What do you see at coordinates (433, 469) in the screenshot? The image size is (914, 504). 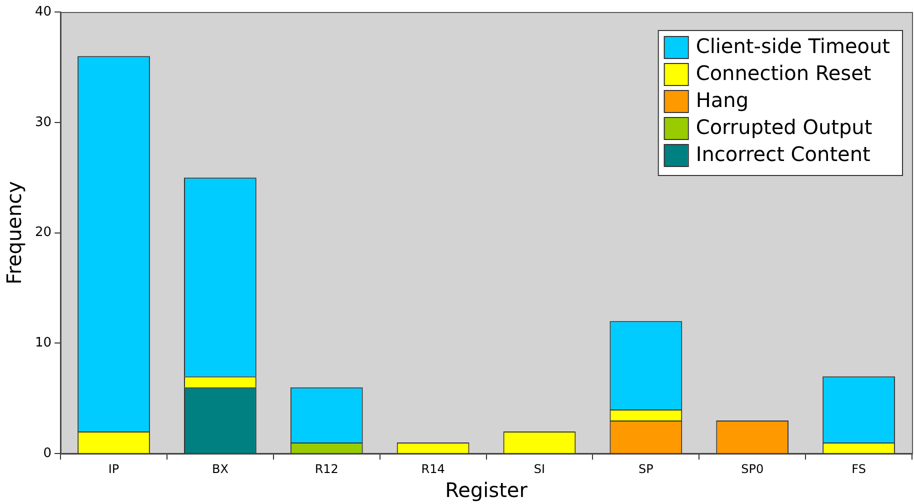 I see `x-tick-label: R14` at bounding box center [433, 469].